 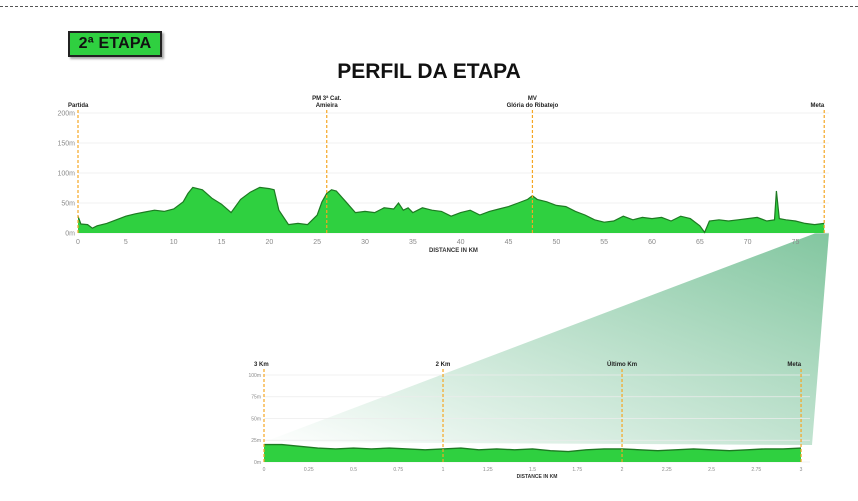 What do you see at coordinates (66, 143) in the screenshot?
I see `y-tick-label: 150m` at bounding box center [66, 143].